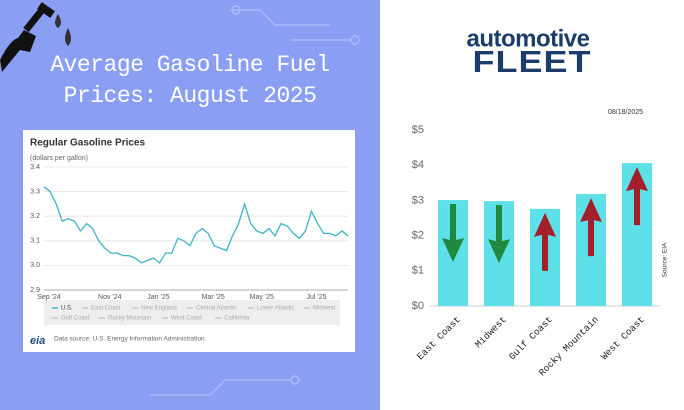 The width and height of the screenshot is (684, 410). Describe the element at coordinates (192, 312) in the screenshot. I see `legend-box` at that location.